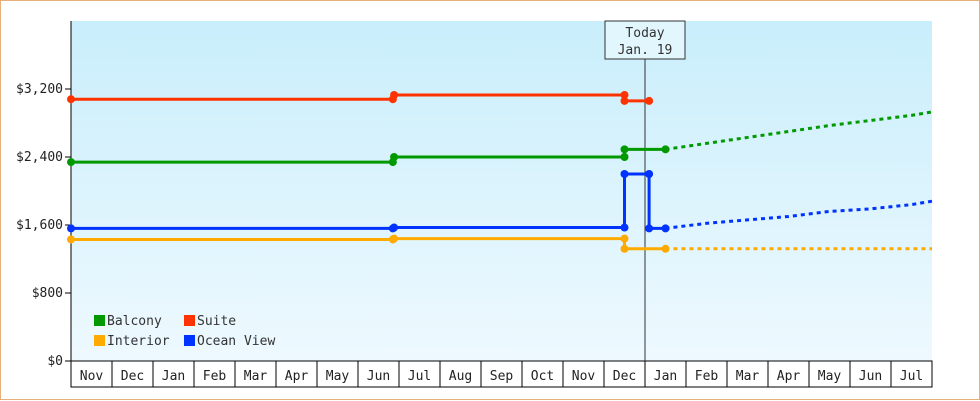 The image size is (980, 401). I want to click on legend-swatch-balcony, so click(99, 320).